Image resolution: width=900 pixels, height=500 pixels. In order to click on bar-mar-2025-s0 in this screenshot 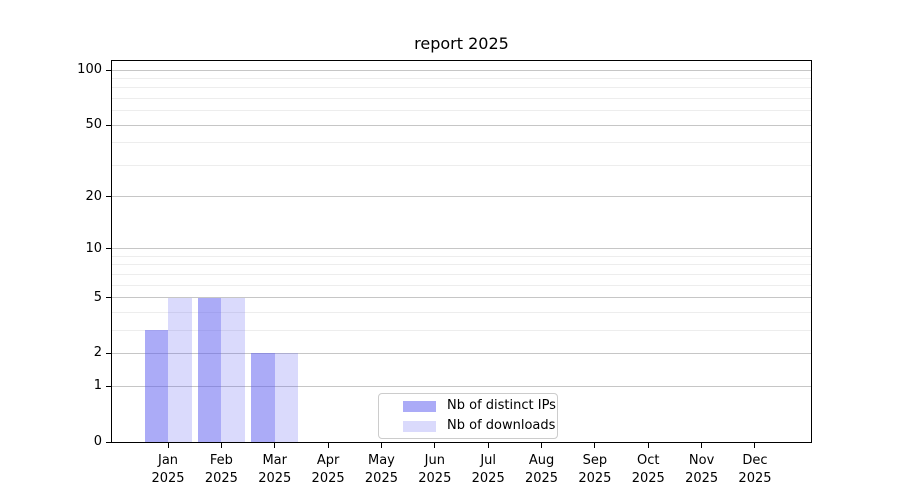, I will do `click(263, 397)`.